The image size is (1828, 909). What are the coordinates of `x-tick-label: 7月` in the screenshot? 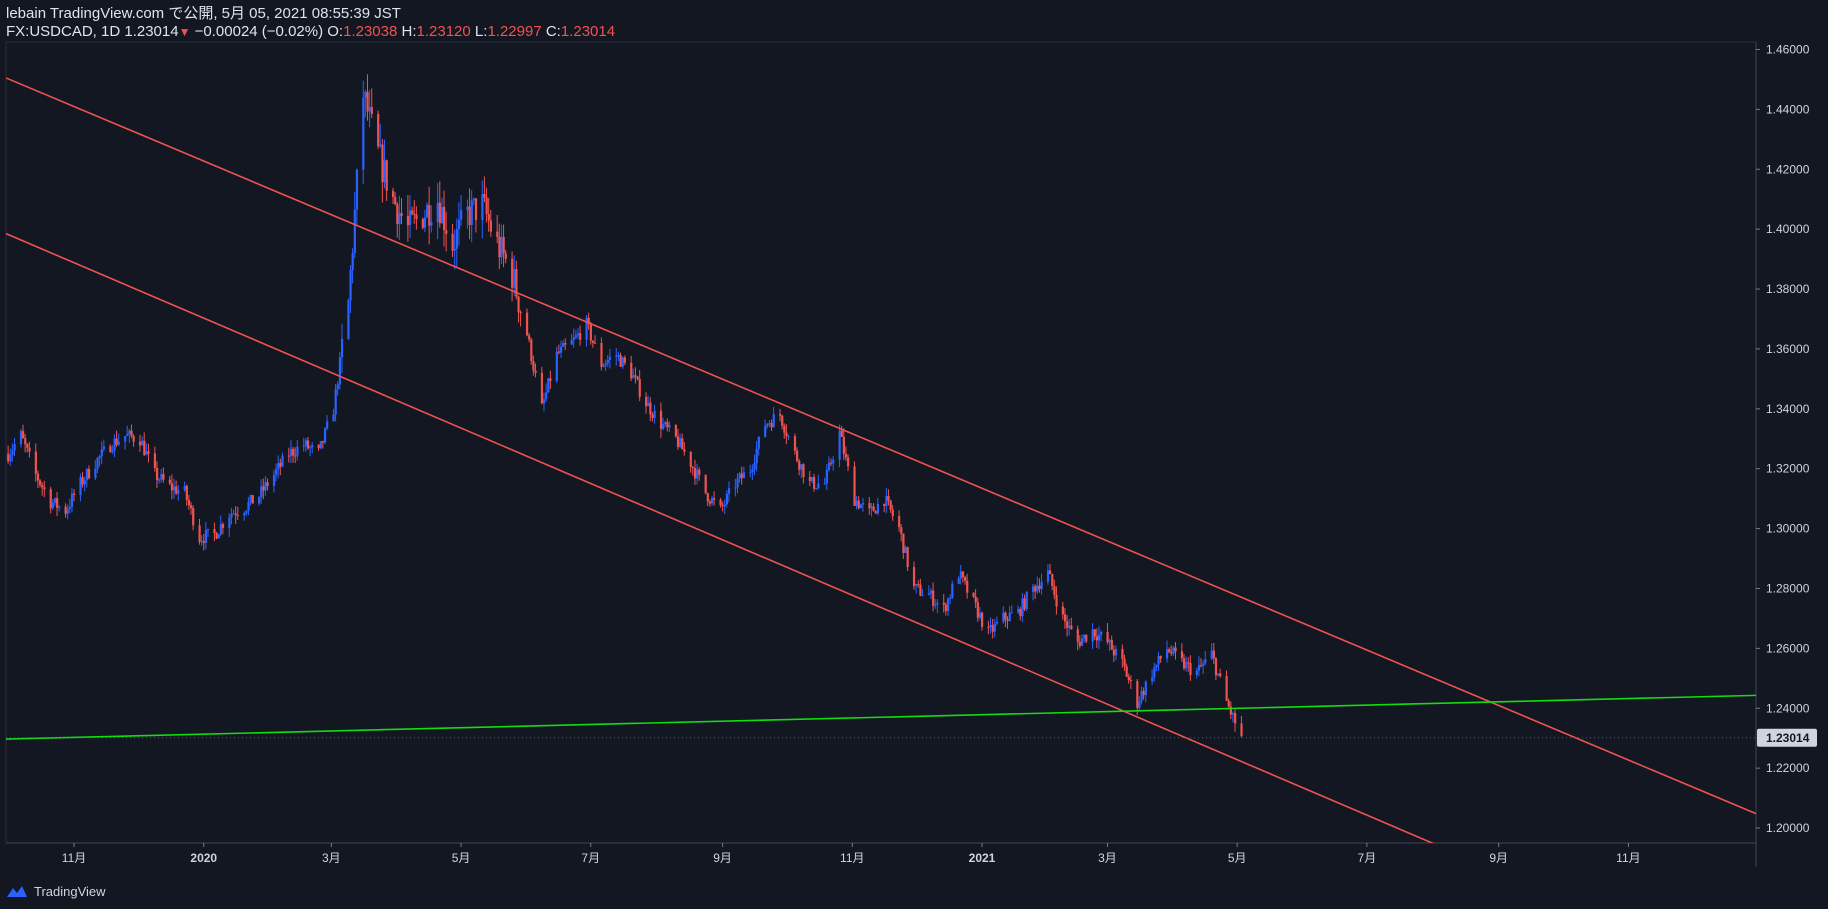 It's located at (590, 858).